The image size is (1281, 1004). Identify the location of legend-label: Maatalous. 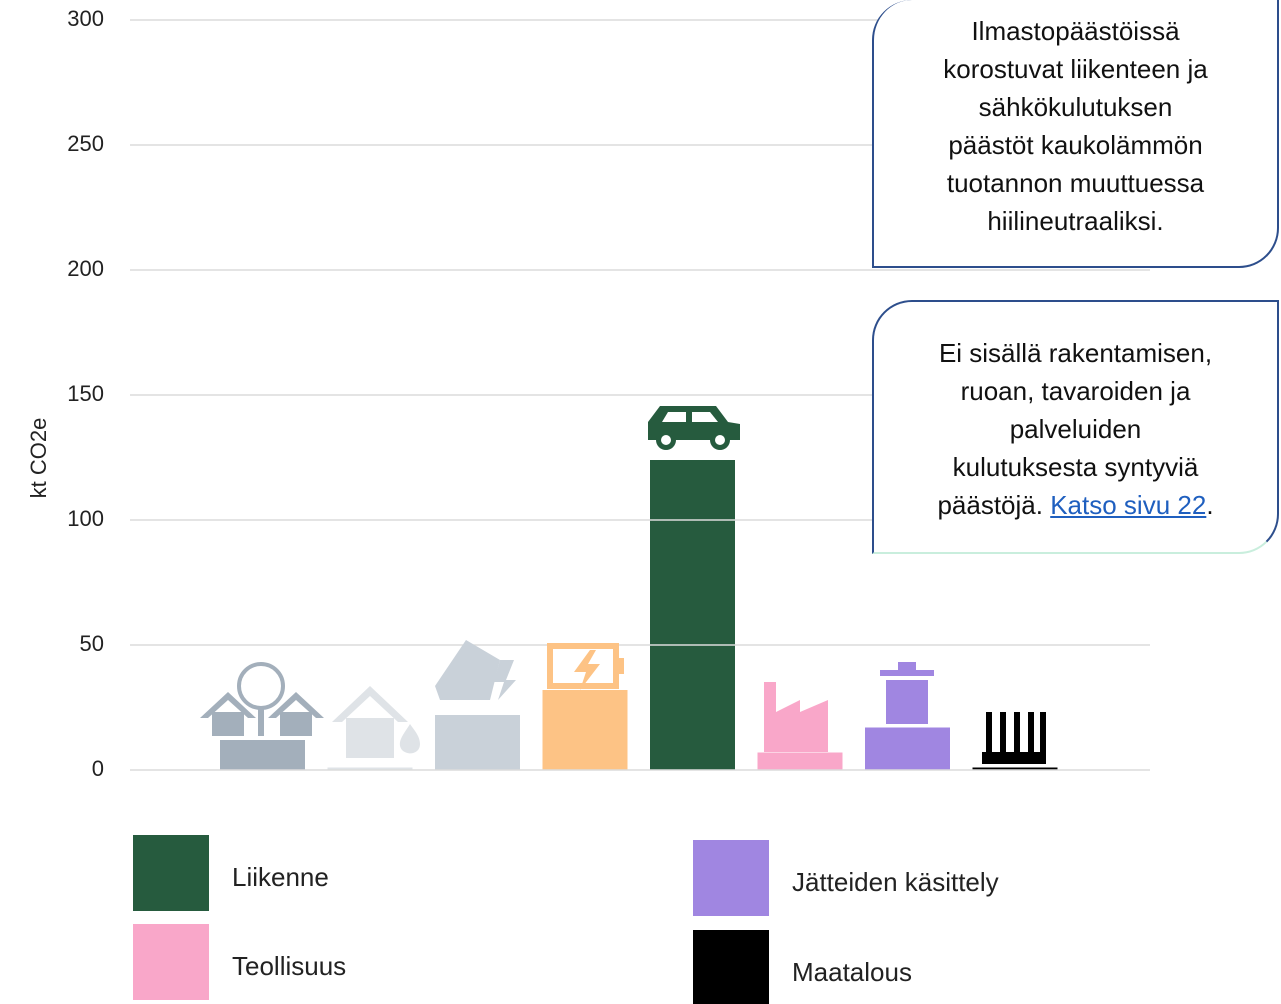
(852, 972).